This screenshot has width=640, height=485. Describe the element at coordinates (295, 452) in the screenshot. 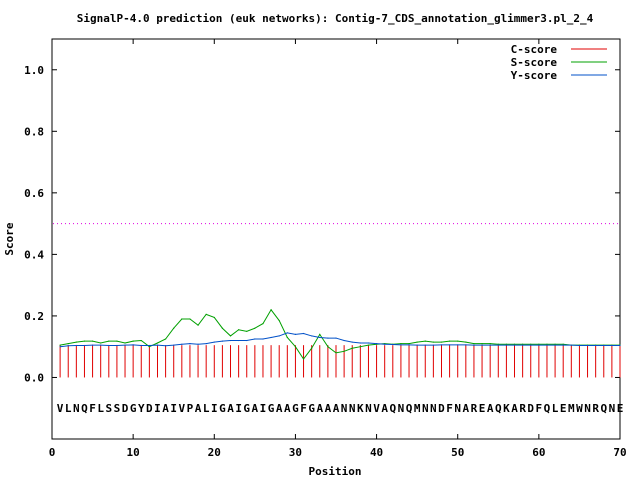

I see `x-tick-label: 30` at that location.